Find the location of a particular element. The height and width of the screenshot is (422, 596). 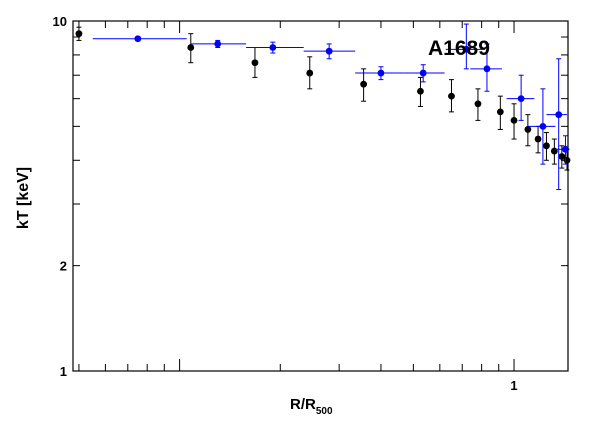

y-axis-label: kT [keV] is located at coordinates (23, 198).